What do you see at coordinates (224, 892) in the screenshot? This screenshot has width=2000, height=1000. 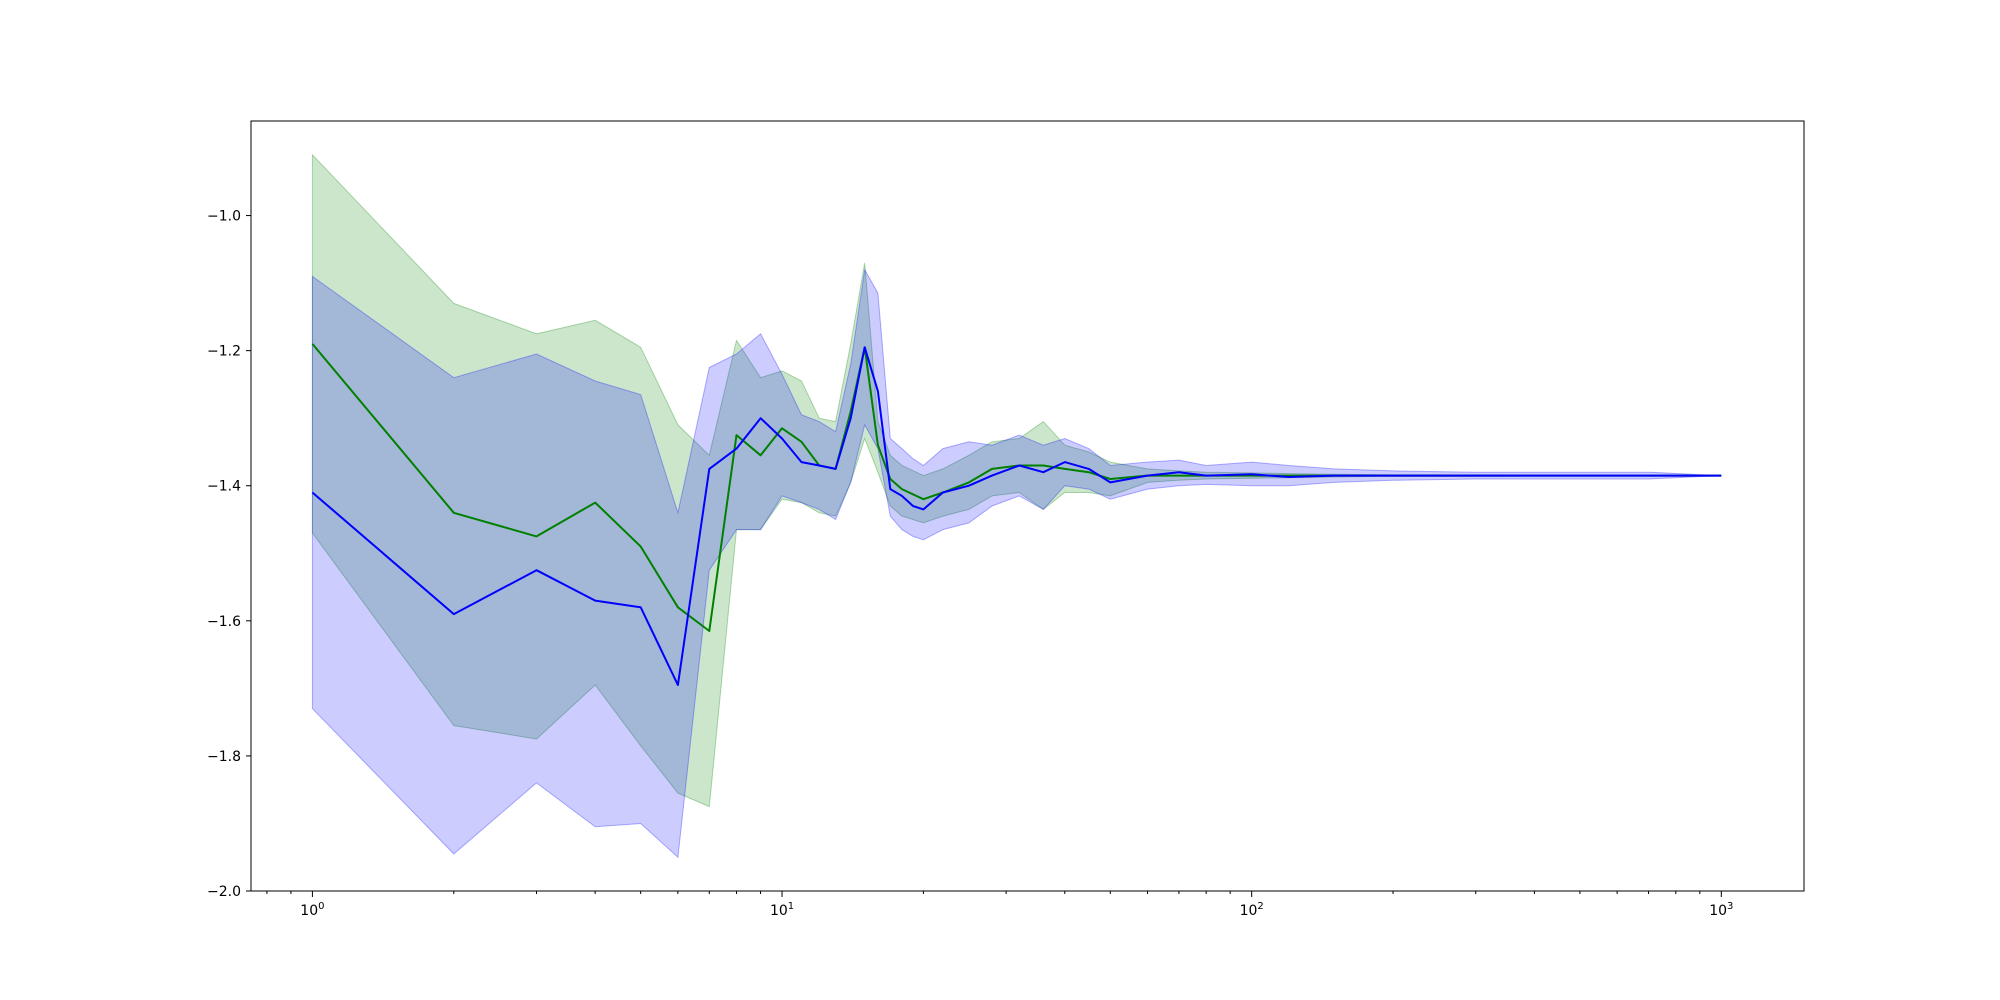 I see `y-tick-label: −2.0` at bounding box center [224, 892].